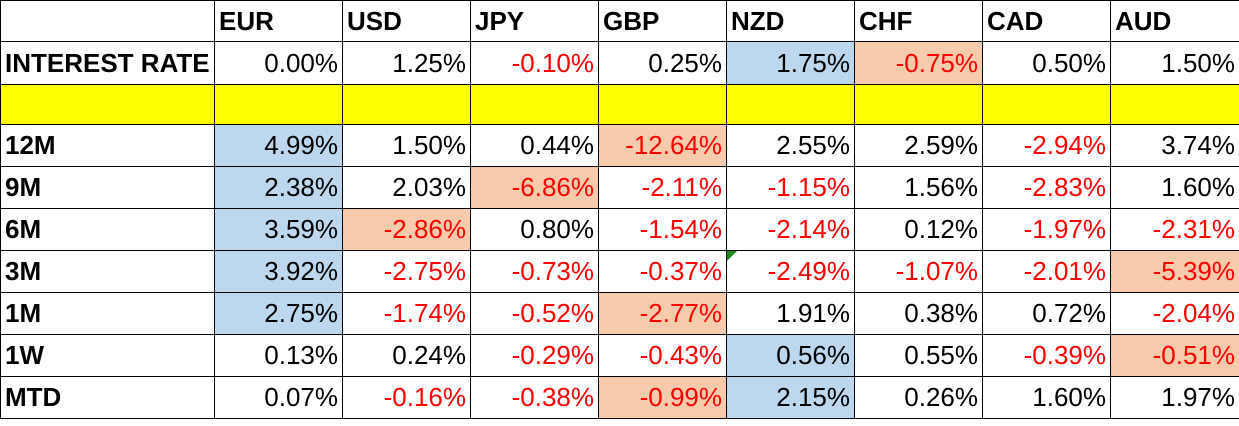 The image size is (1239, 426). I want to click on cell-3m-nzd: -2.49%, so click(790, 271).